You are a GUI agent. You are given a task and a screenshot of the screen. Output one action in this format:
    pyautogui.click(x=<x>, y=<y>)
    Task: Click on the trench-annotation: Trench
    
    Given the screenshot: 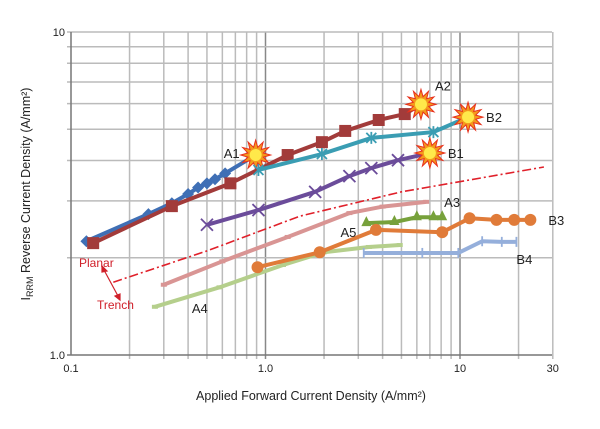 What is the action you would take?
    pyautogui.click(x=115, y=305)
    